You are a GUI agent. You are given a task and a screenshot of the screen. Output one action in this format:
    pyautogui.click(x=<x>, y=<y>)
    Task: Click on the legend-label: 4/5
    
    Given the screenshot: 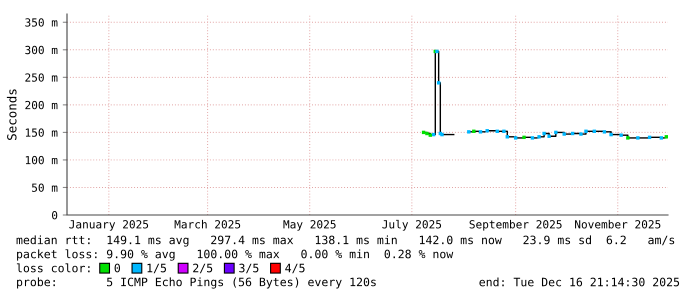 What is the action you would take?
    pyautogui.click(x=295, y=269)
    